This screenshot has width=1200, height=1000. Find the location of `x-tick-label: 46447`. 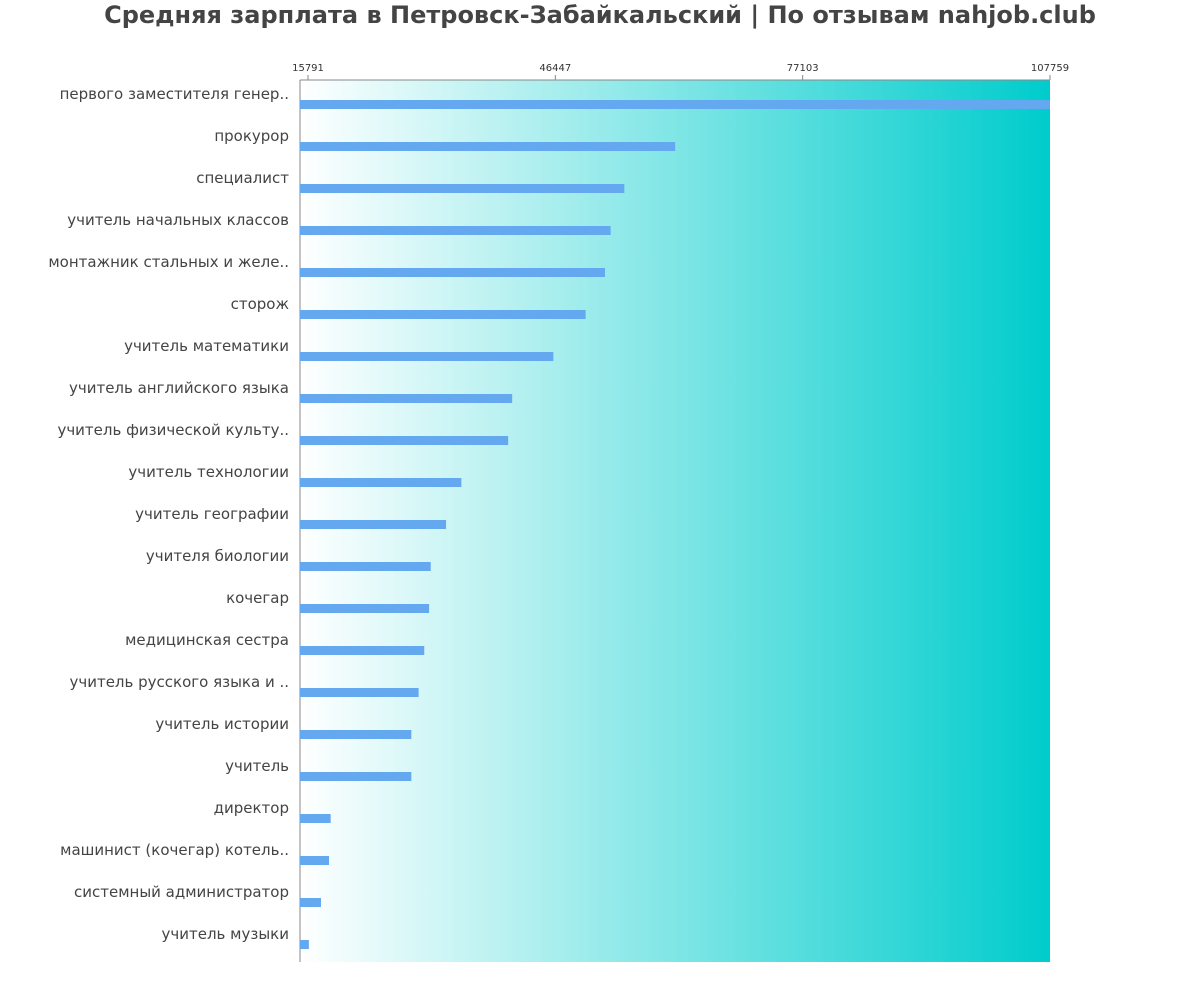

x-tick-label: 46447 is located at coordinates (555, 68).